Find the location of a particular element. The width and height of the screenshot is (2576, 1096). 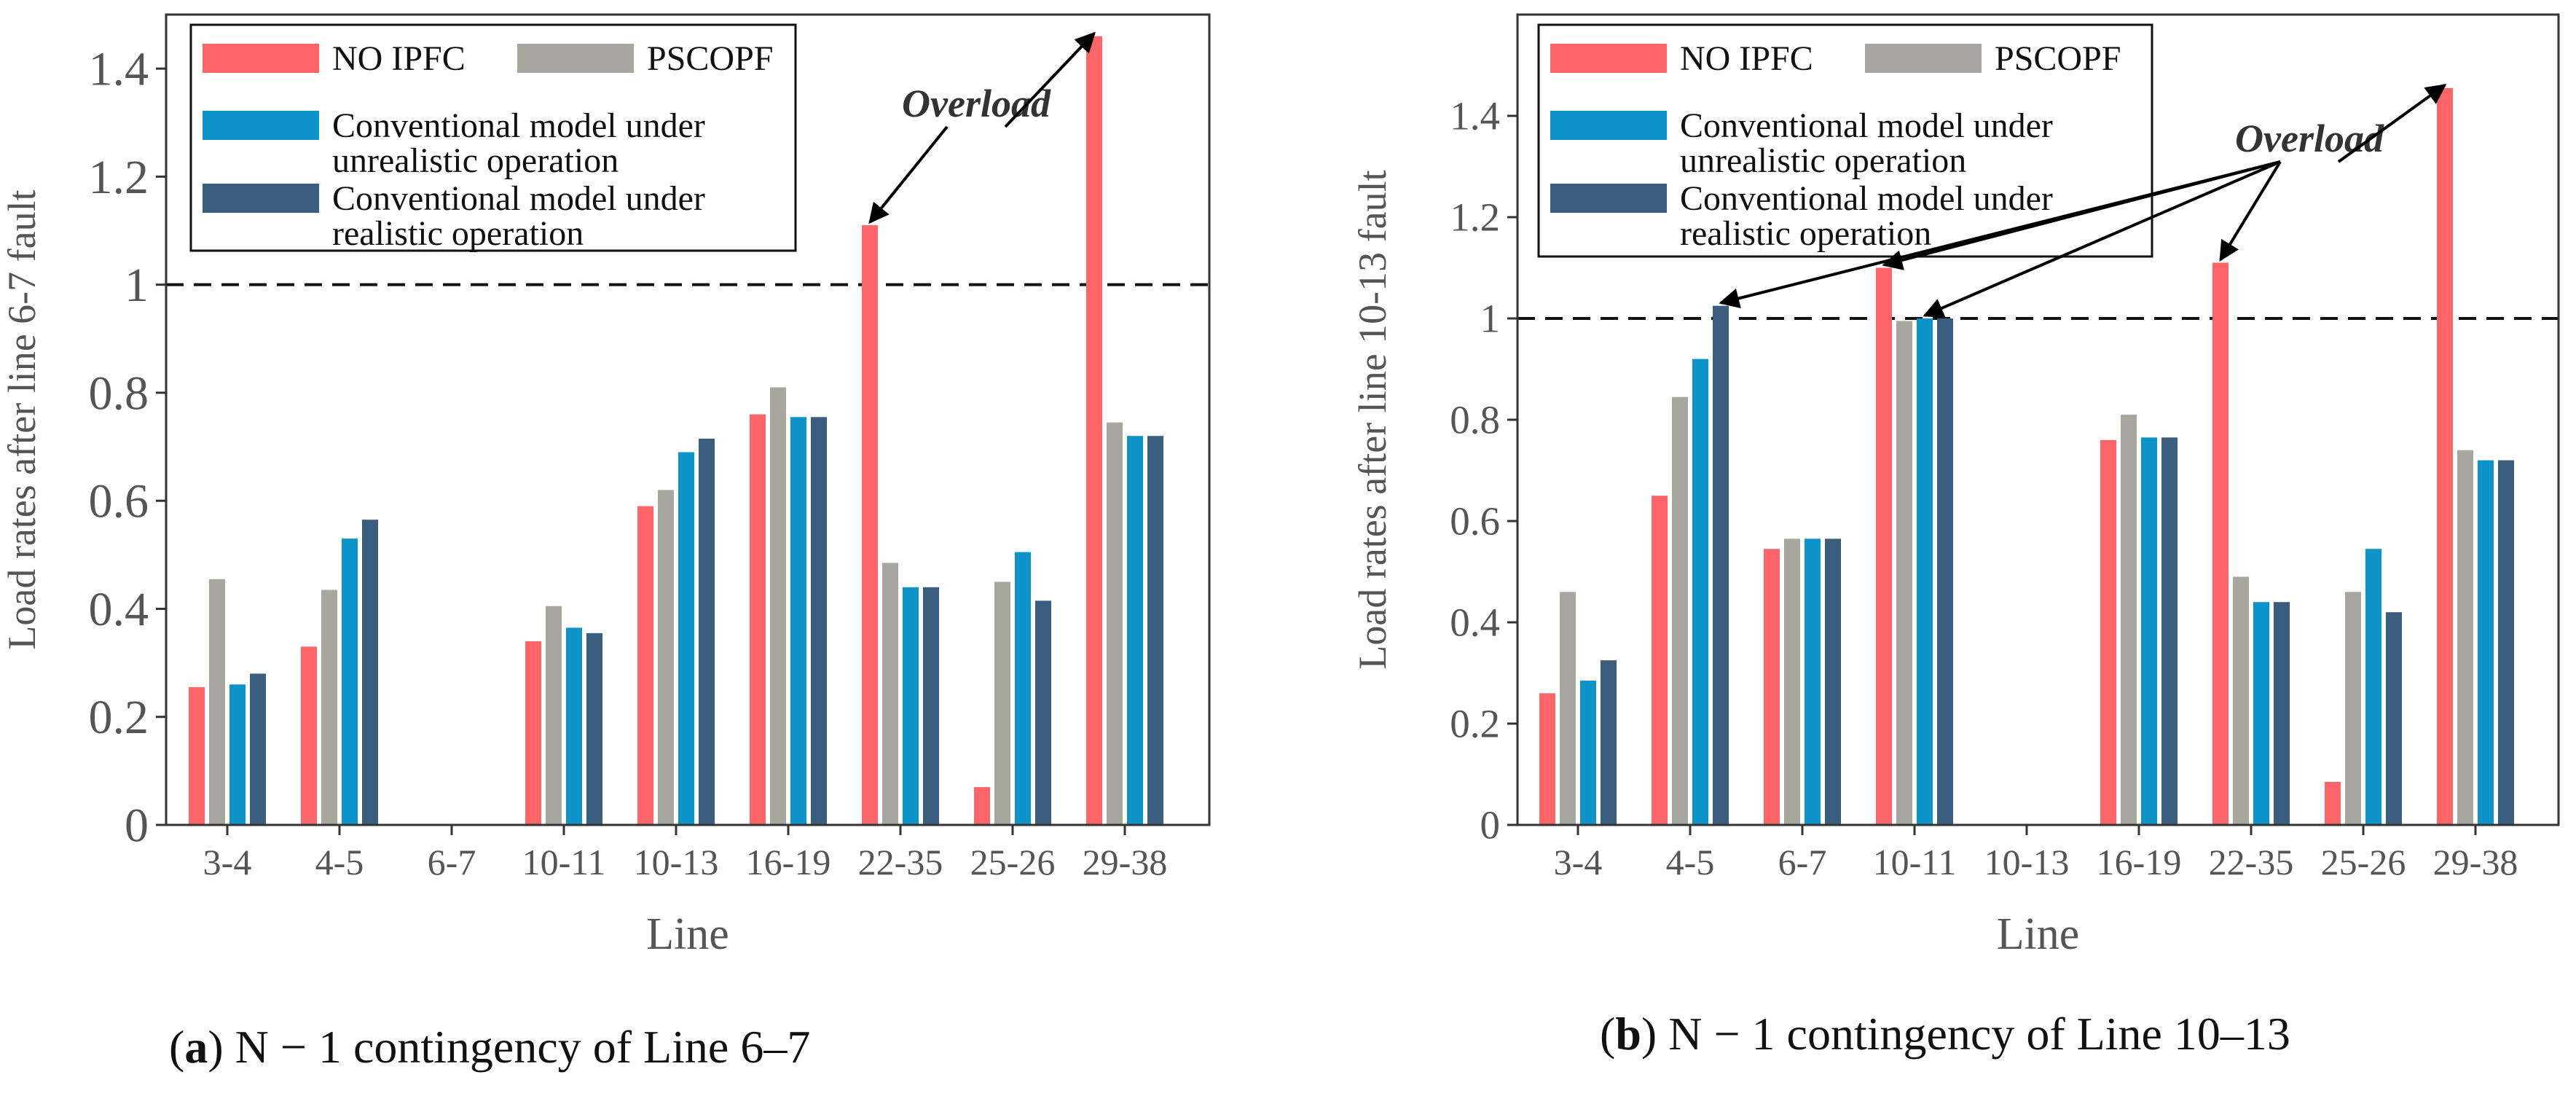

bar-29-38-s0 is located at coordinates (1094, 431).